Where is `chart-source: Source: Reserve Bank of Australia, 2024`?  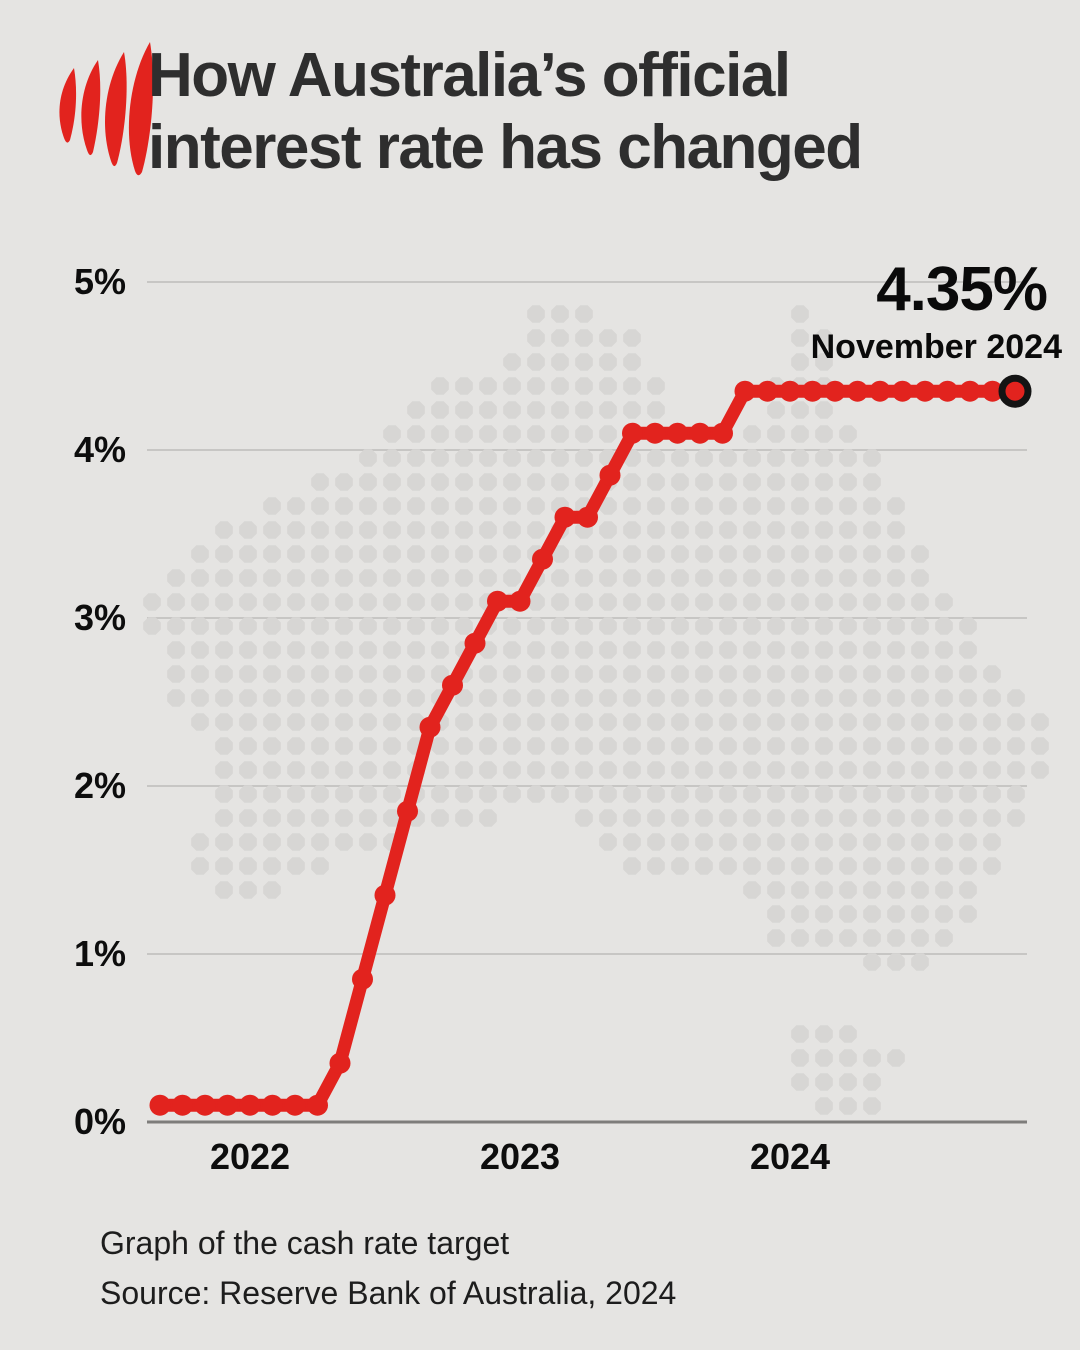
chart-source: Source: Reserve Bank of Australia, 2024 is located at coordinates (388, 1293).